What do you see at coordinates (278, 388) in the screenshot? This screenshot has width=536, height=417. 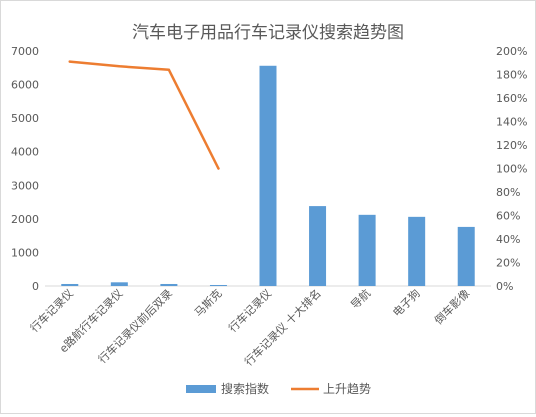 I see `legend: 搜索指数 上升趋势` at bounding box center [278, 388].